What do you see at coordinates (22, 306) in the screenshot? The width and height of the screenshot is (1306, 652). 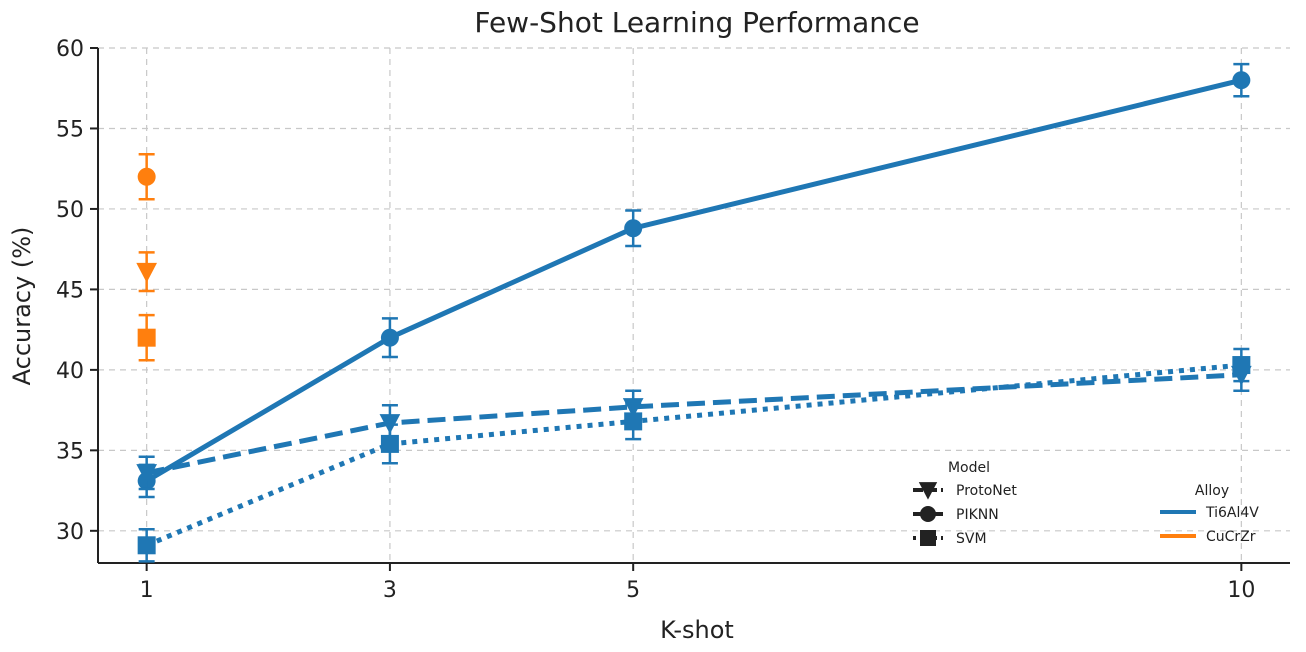 I see `y-axis-label: Accuracy (%)` at bounding box center [22, 306].